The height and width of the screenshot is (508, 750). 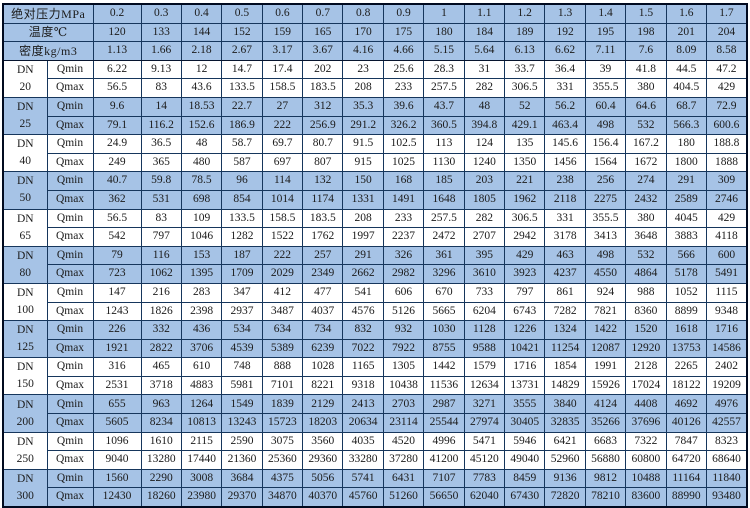 What do you see at coordinates (363, 478) in the screenshot?
I see `qmin-value-cell: 5741` at bounding box center [363, 478].